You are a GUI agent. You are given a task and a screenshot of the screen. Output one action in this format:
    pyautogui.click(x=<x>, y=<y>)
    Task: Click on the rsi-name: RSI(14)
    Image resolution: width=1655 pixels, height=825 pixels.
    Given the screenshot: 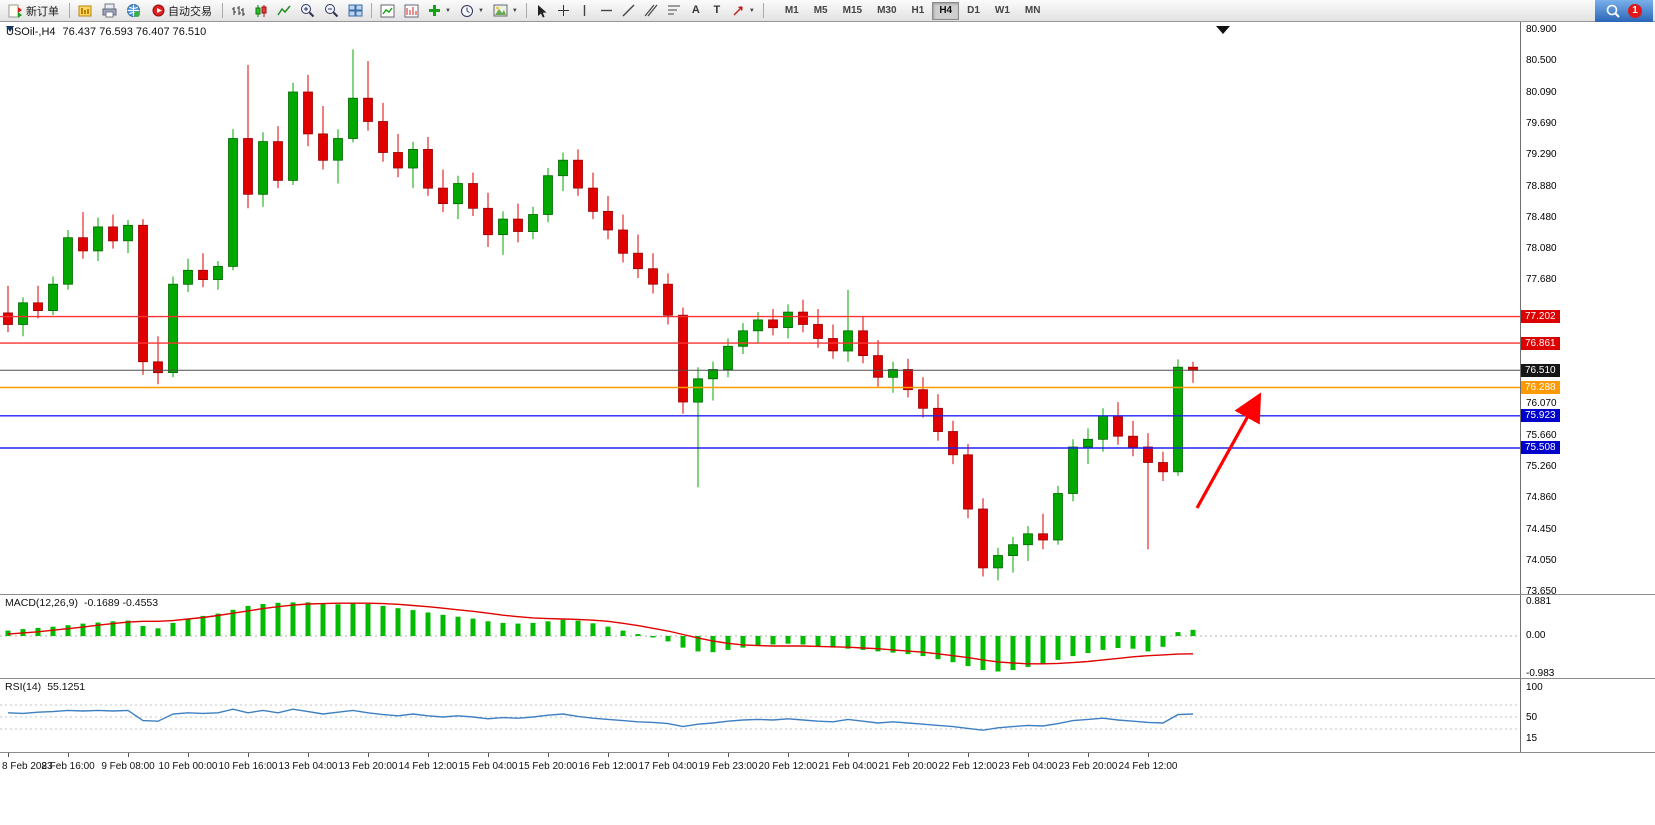 What is the action you would take?
    pyautogui.click(x=23, y=687)
    